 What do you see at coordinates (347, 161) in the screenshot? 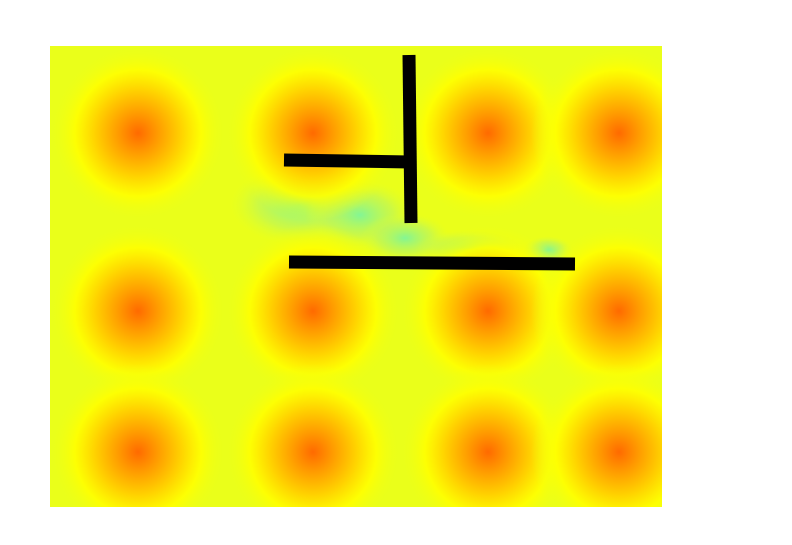
I see `wall-horizontal-upper` at bounding box center [347, 161].